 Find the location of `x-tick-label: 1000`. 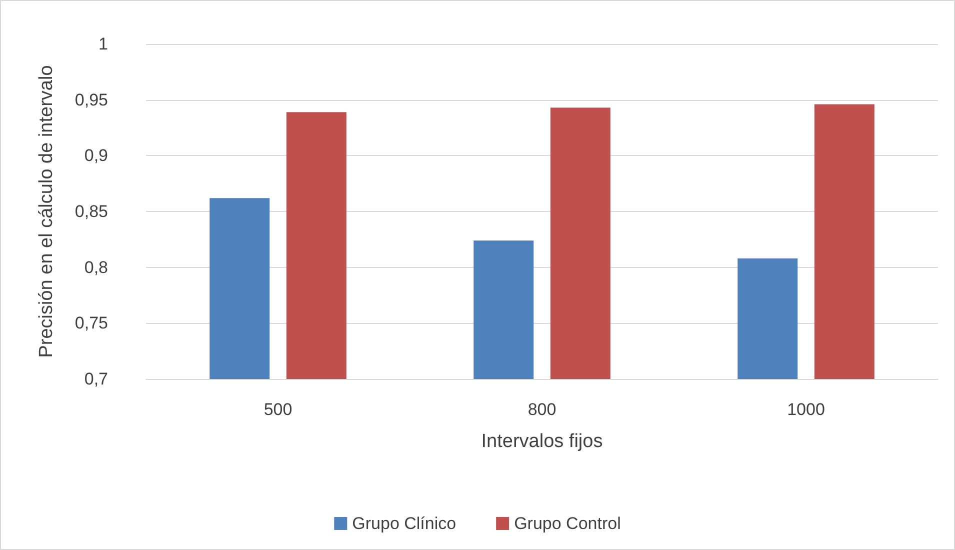

x-tick-label: 1000 is located at coordinates (806, 409).